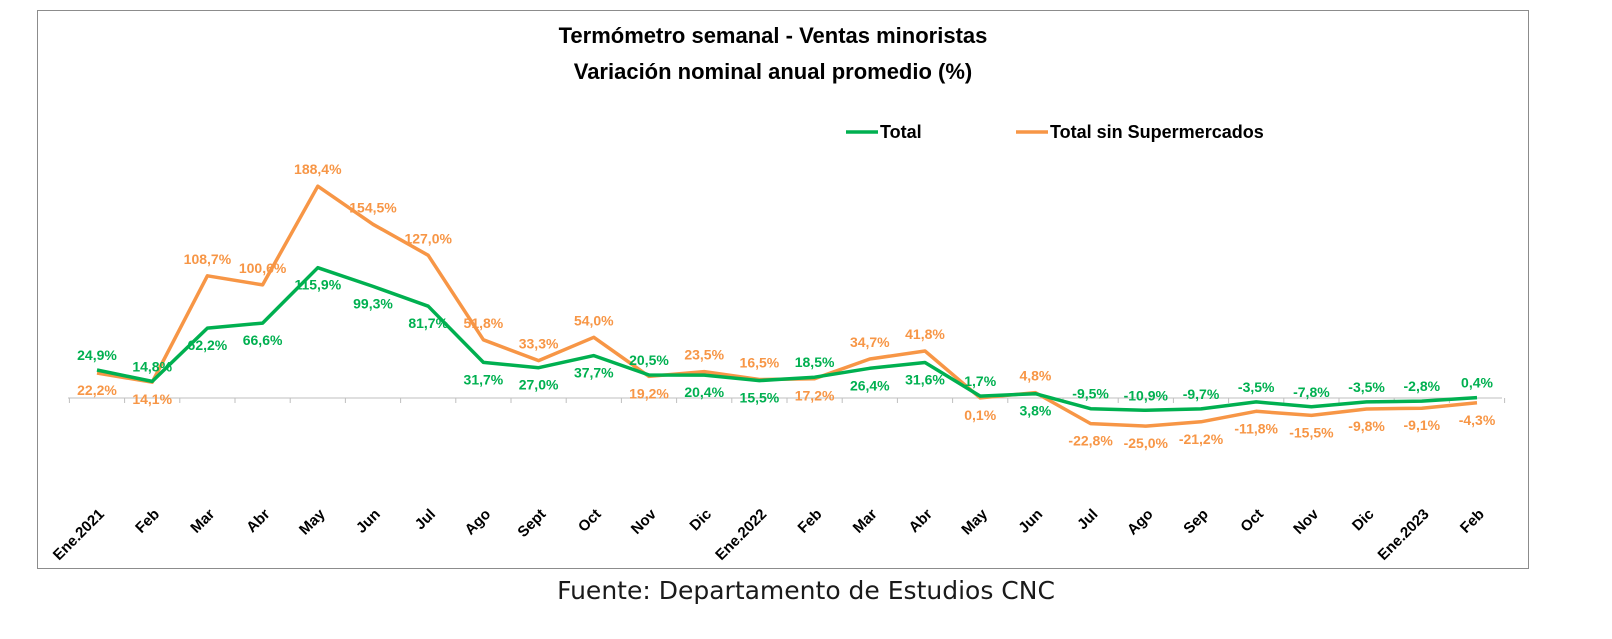  Describe the element at coordinates (1195, 521) in the screenshot. I see `x-tick-label: Sep` at that location.